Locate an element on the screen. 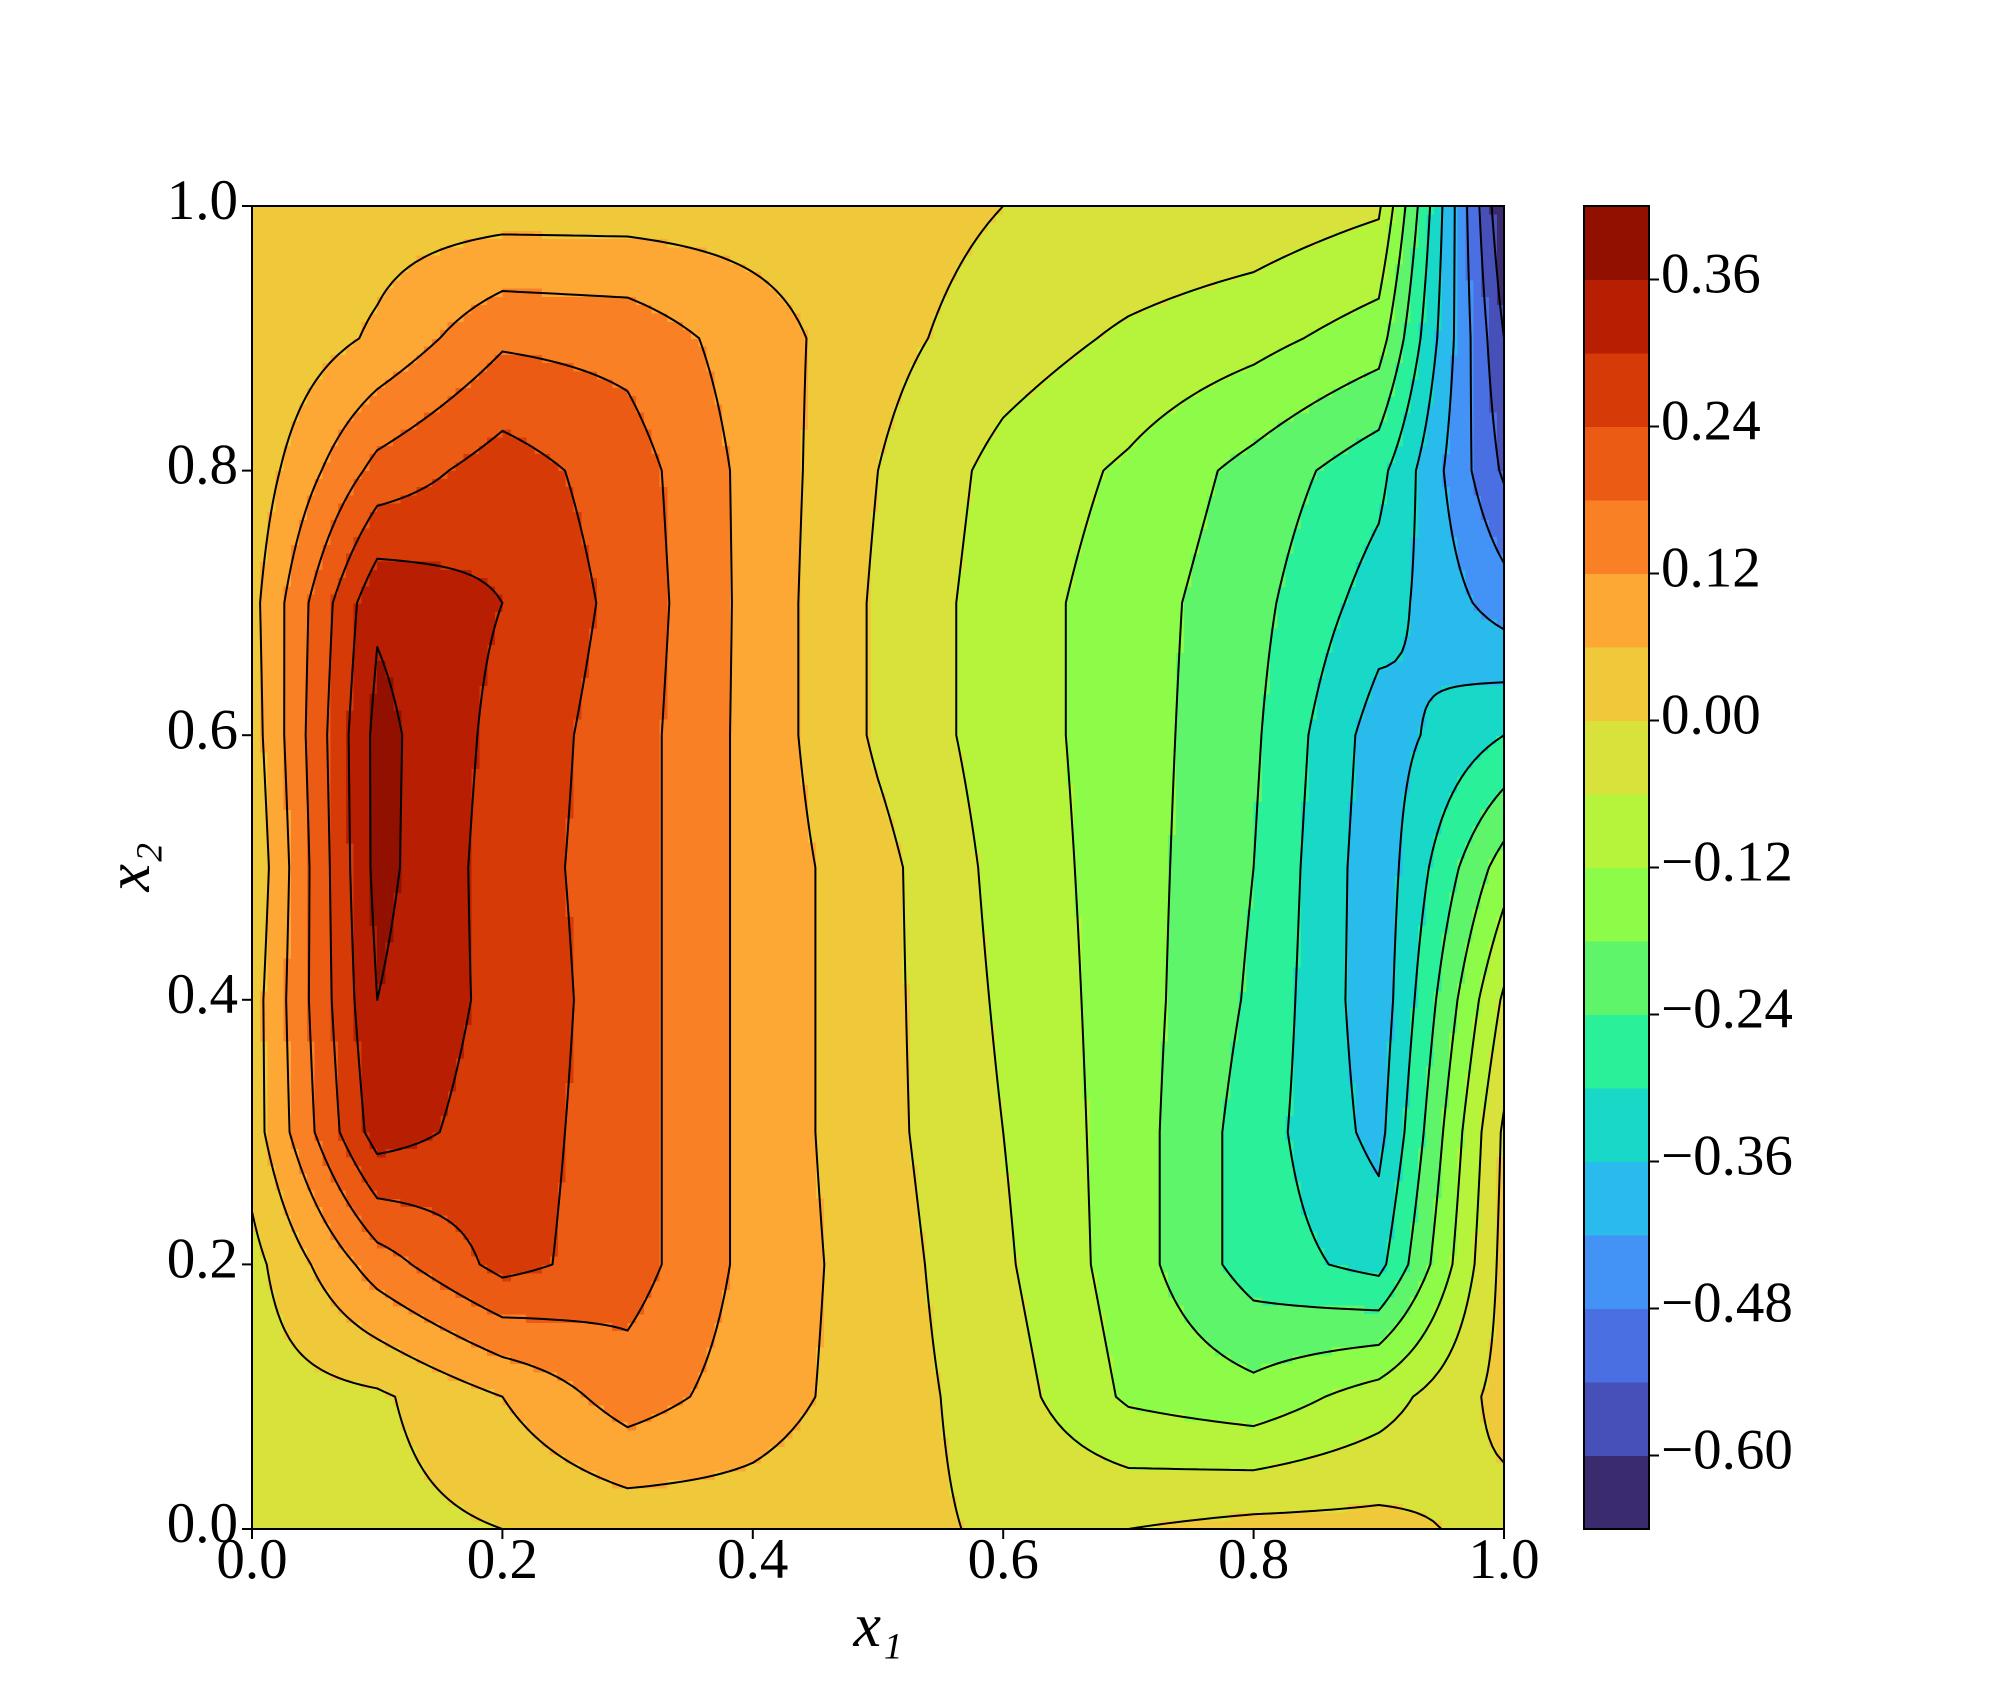 This screenshot has width=2000, height=1700. x-tick-label: 1.0 is located at coordinates (1503, 1559).